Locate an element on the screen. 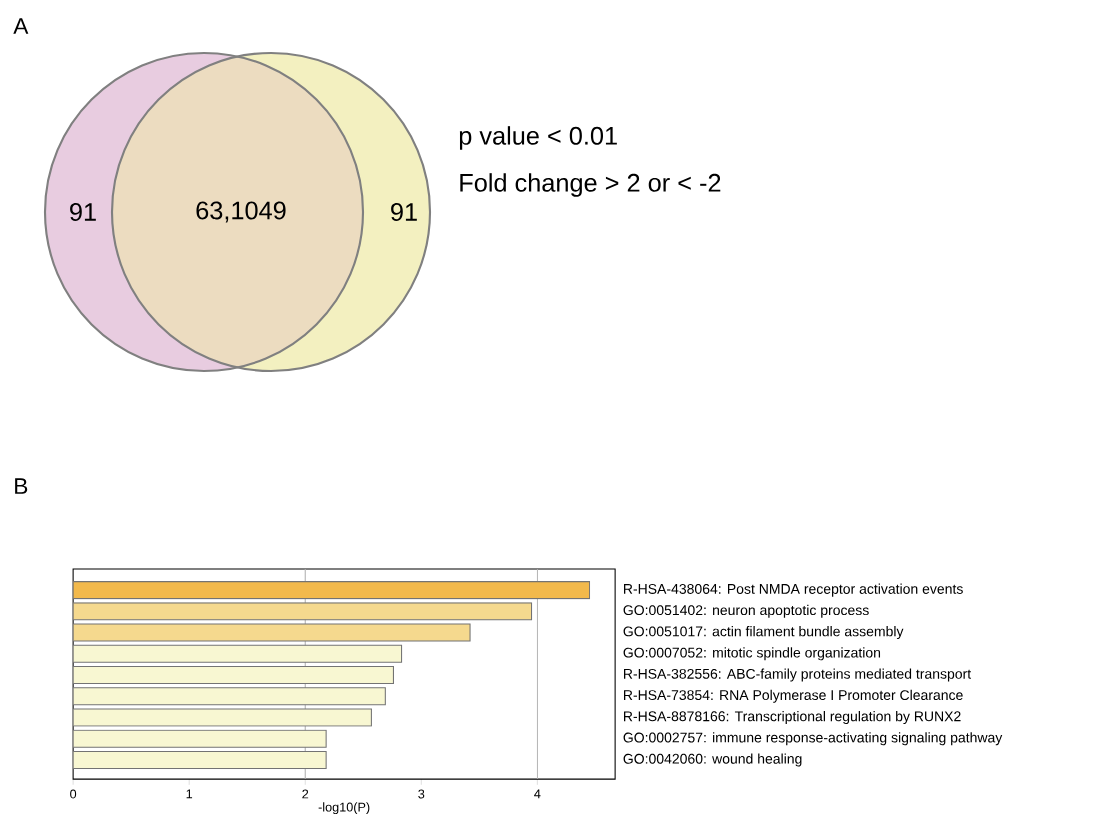  y-tick-label: GO:0007052: mitotic spindle organization is located at coordinates (752, 654).